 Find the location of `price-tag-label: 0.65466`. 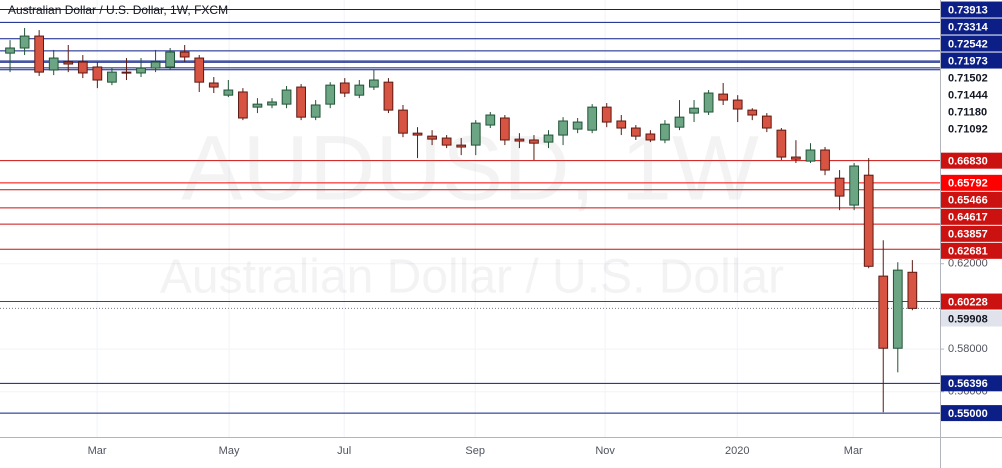

price-tag-label: 0.65466 is located at coordinates (968, 201).